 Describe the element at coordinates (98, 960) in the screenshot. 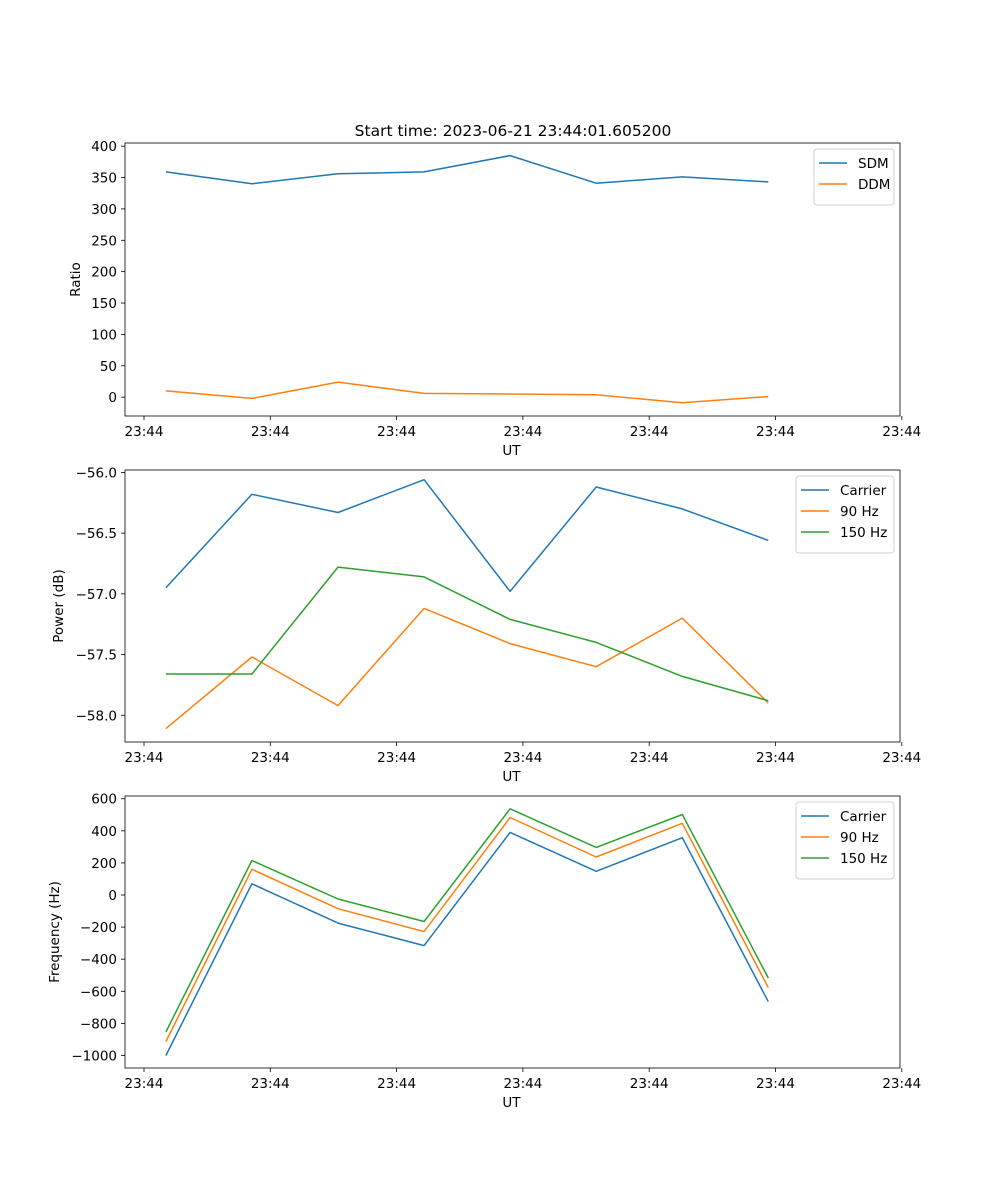

I see `y-tick-label: −400` at that location.